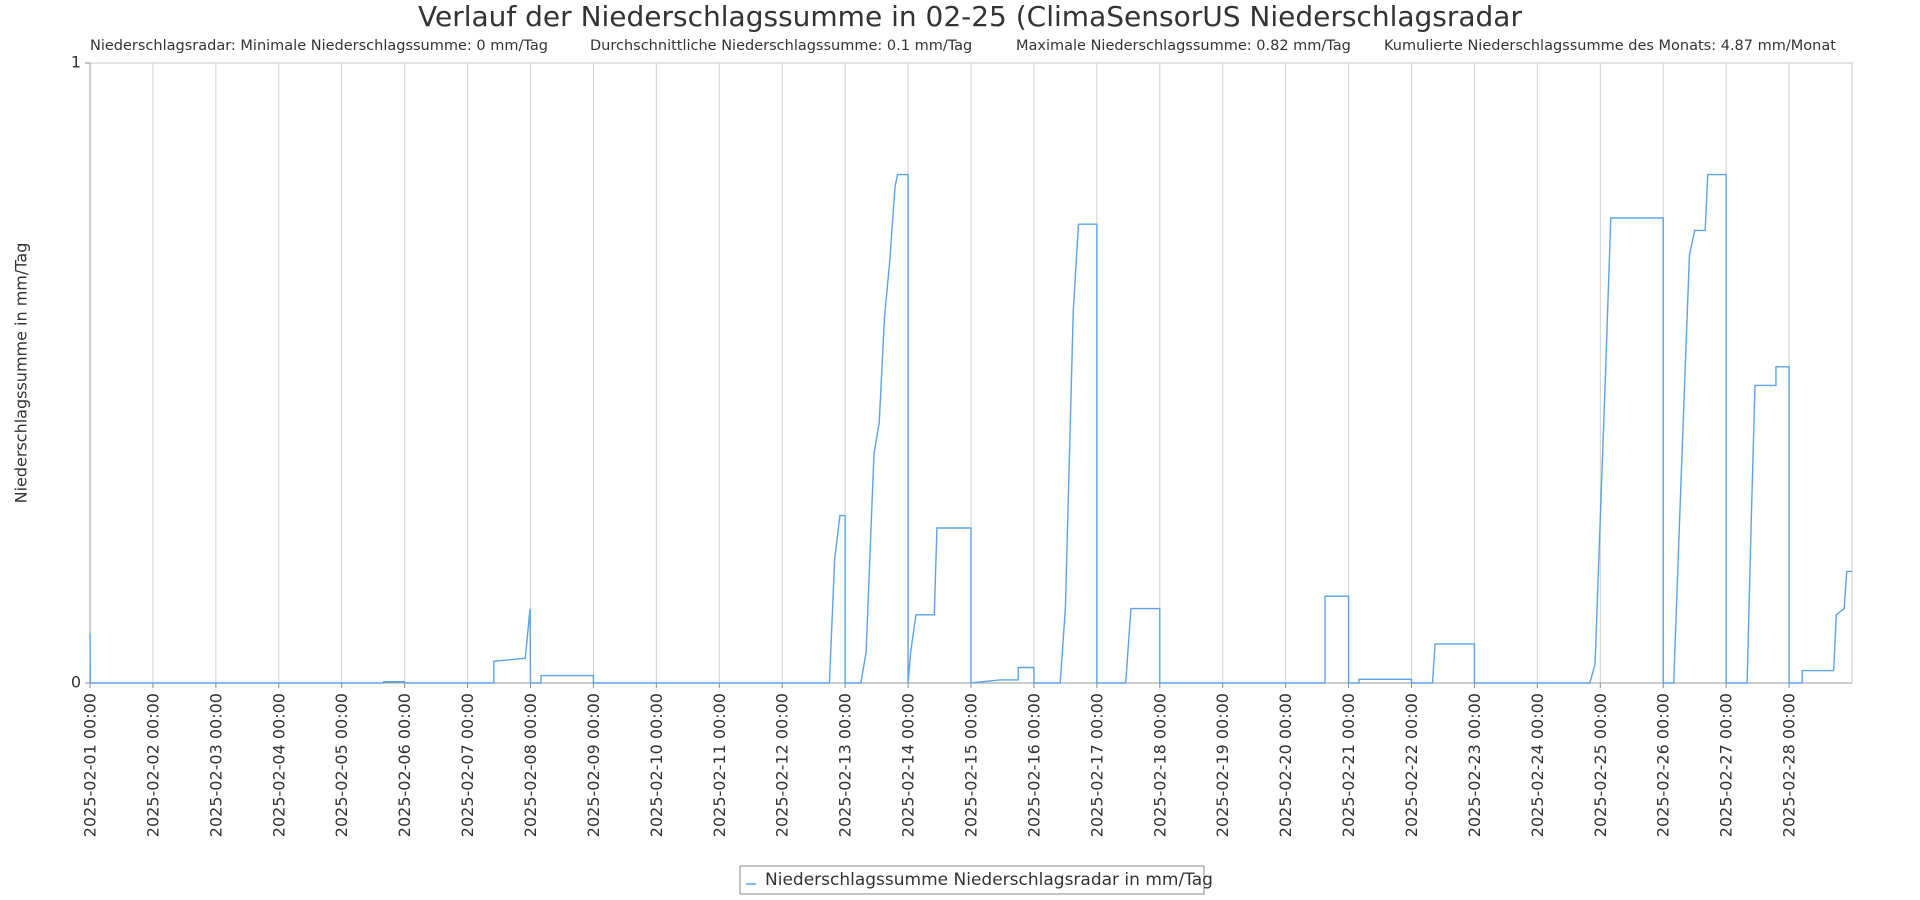 The width and height of the screenshot is (1920, 900). I want to click on legend-box, so click(972, 880).